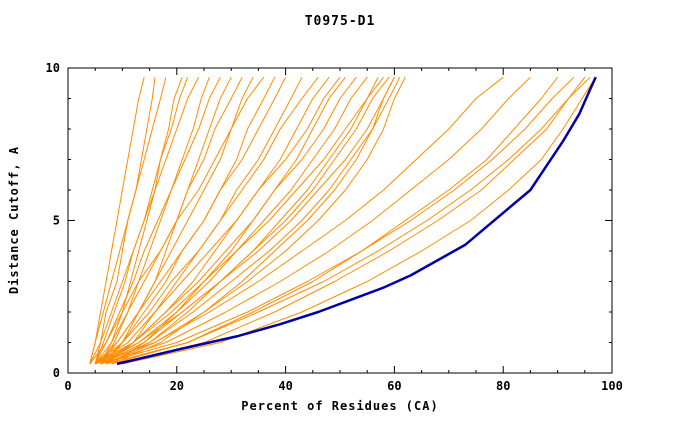 The width and height of the screenshot is (680, 440). Describe the element at coordinates (612, 386) in the screenshot. I see `x-tick-label: 100` at that location.